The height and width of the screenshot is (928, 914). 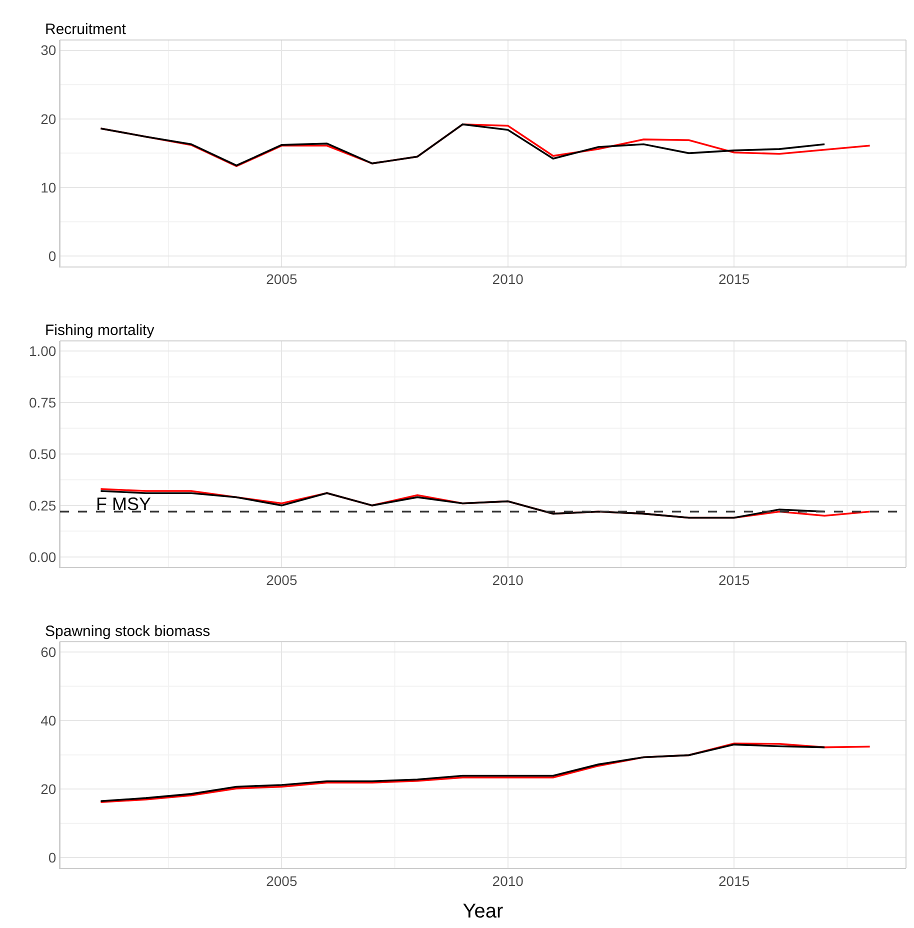 What do you see at coordinates (48, 187) in the screenshot?
I see `y-tick-label: 10` at bounding box center [48, 187].